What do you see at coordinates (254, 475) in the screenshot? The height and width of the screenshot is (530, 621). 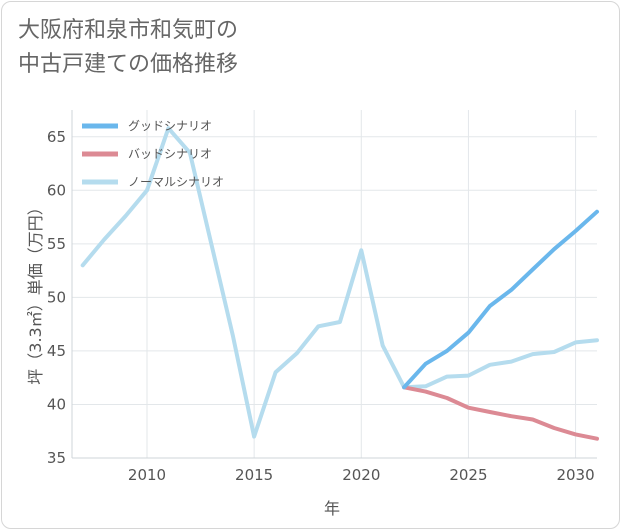 I see `x-tick-label: 2015` at bounding box center [254, 475].